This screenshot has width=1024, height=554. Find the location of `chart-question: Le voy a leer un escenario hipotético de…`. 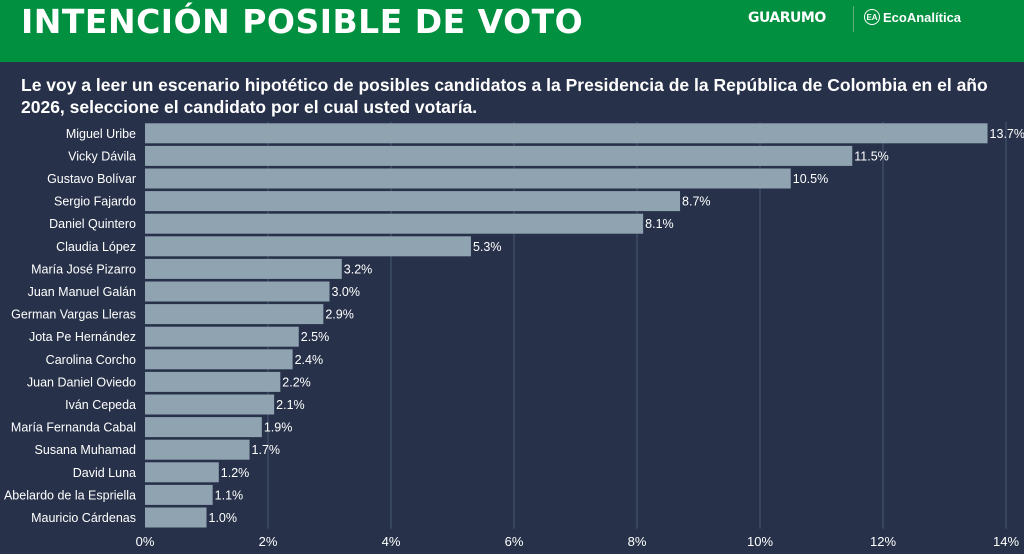

chart-question: Le voy a leer un escenario hipotético de… is located at coordinates (504, 96).